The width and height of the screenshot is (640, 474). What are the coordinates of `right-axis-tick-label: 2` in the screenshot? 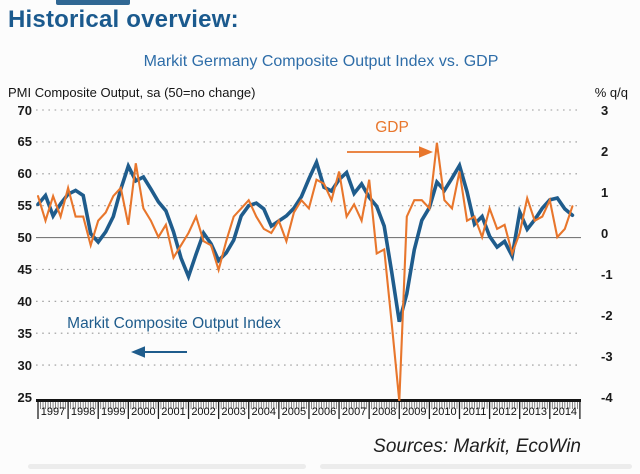 It's located at (605, 151).